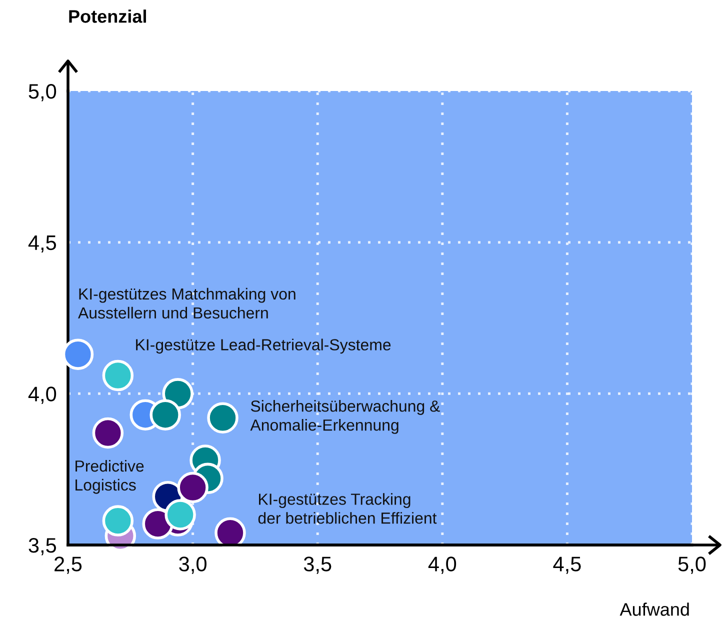 The width and height of the screenshot is (722, 623). What do you see at coordinates (68, 565) in the screenshot?
I see `x-tick-label: 2,5` at bounding box center [68, 565].